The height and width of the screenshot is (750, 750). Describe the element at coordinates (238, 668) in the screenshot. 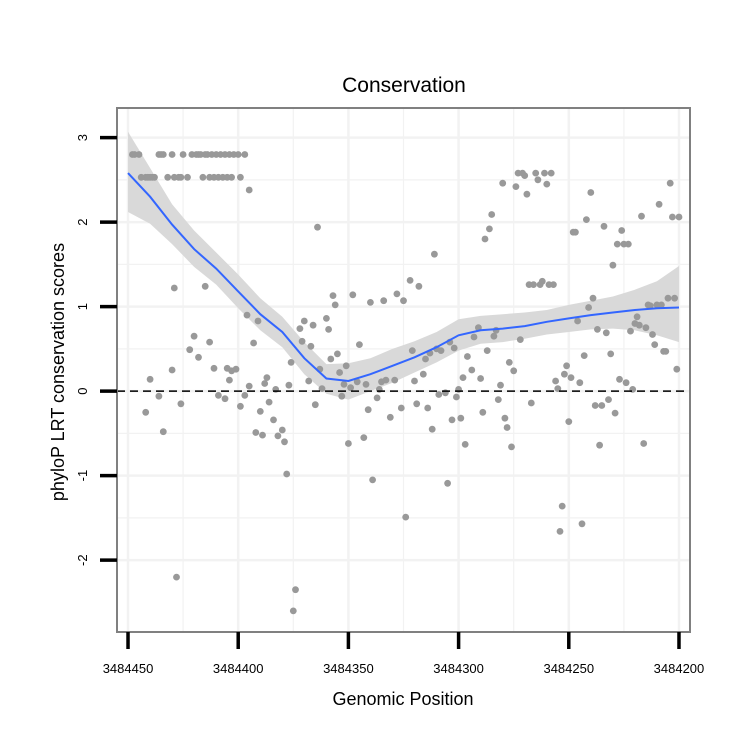

I see `x-tick-label: 3484400` at that location.